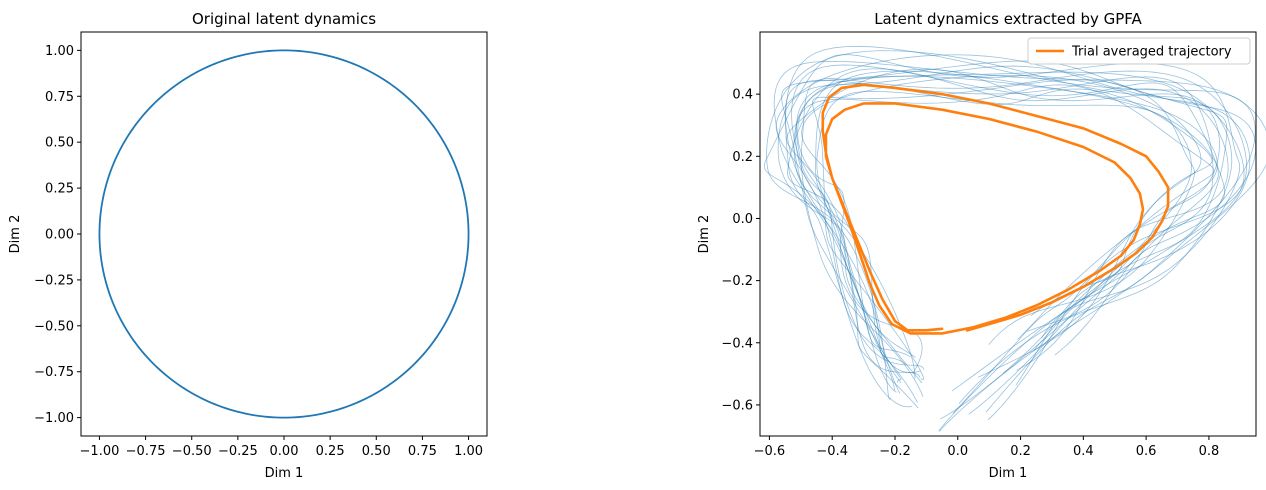  What do you see at coordinates (742, 95) in the screenshot?
I see `y-tick-label: 0.4` at bounding box center [742, 95].